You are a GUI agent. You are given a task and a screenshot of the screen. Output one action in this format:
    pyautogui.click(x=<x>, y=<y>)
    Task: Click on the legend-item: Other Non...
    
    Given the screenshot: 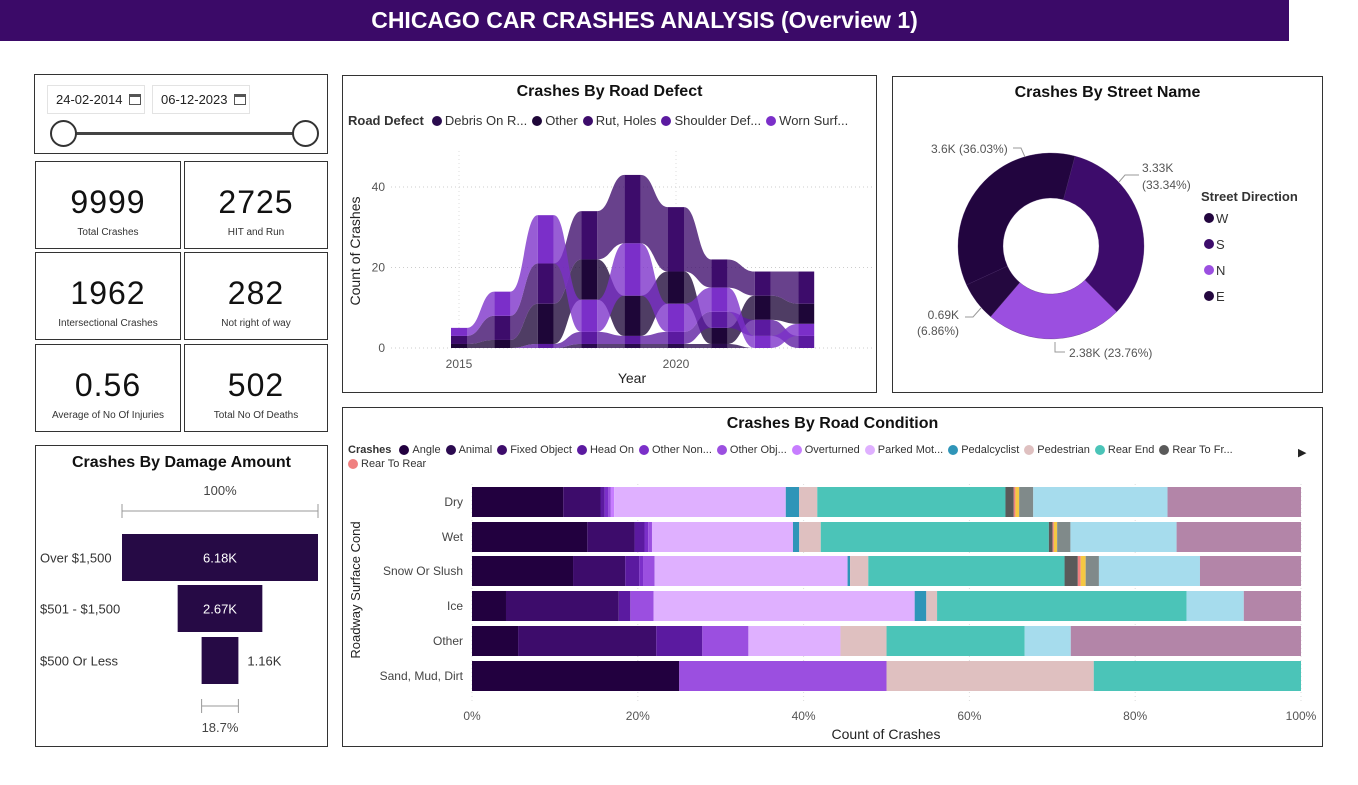 What is the action you would take?
    pyautogui.click(x=675, y=450)
    